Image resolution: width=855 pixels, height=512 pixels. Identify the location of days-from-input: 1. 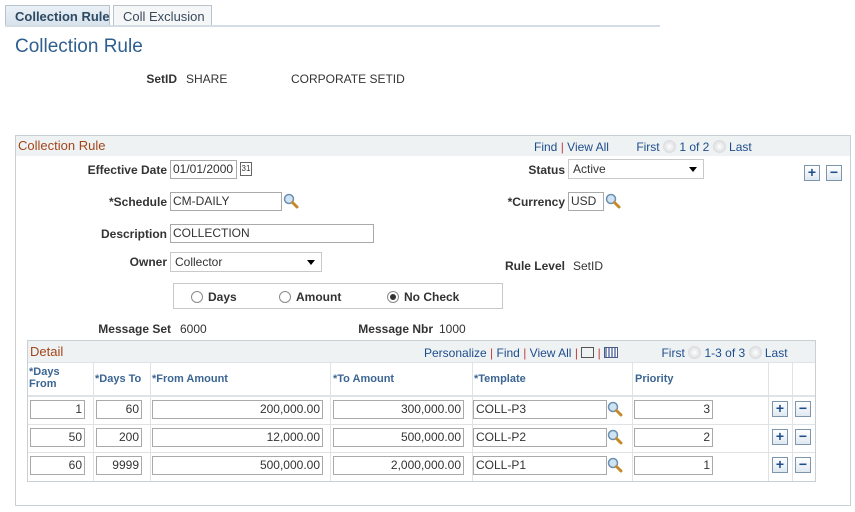
(57, 409).